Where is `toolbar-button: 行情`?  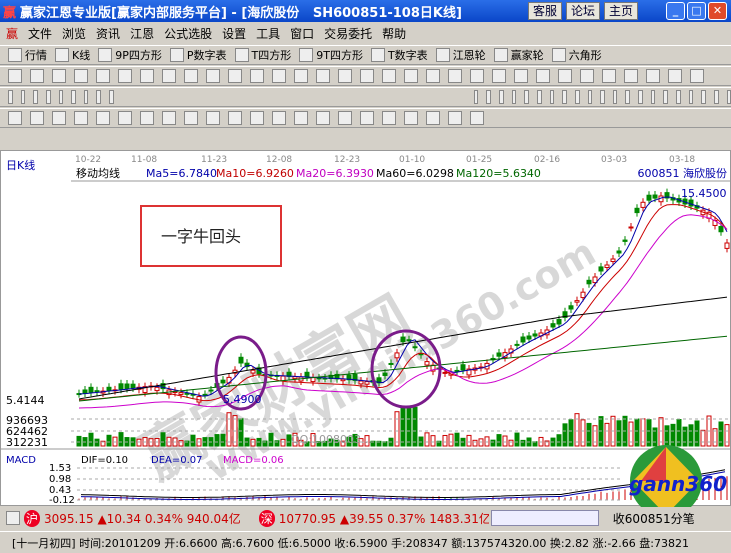
toolbar-button: 行情 is located at coordinates (36, 55).